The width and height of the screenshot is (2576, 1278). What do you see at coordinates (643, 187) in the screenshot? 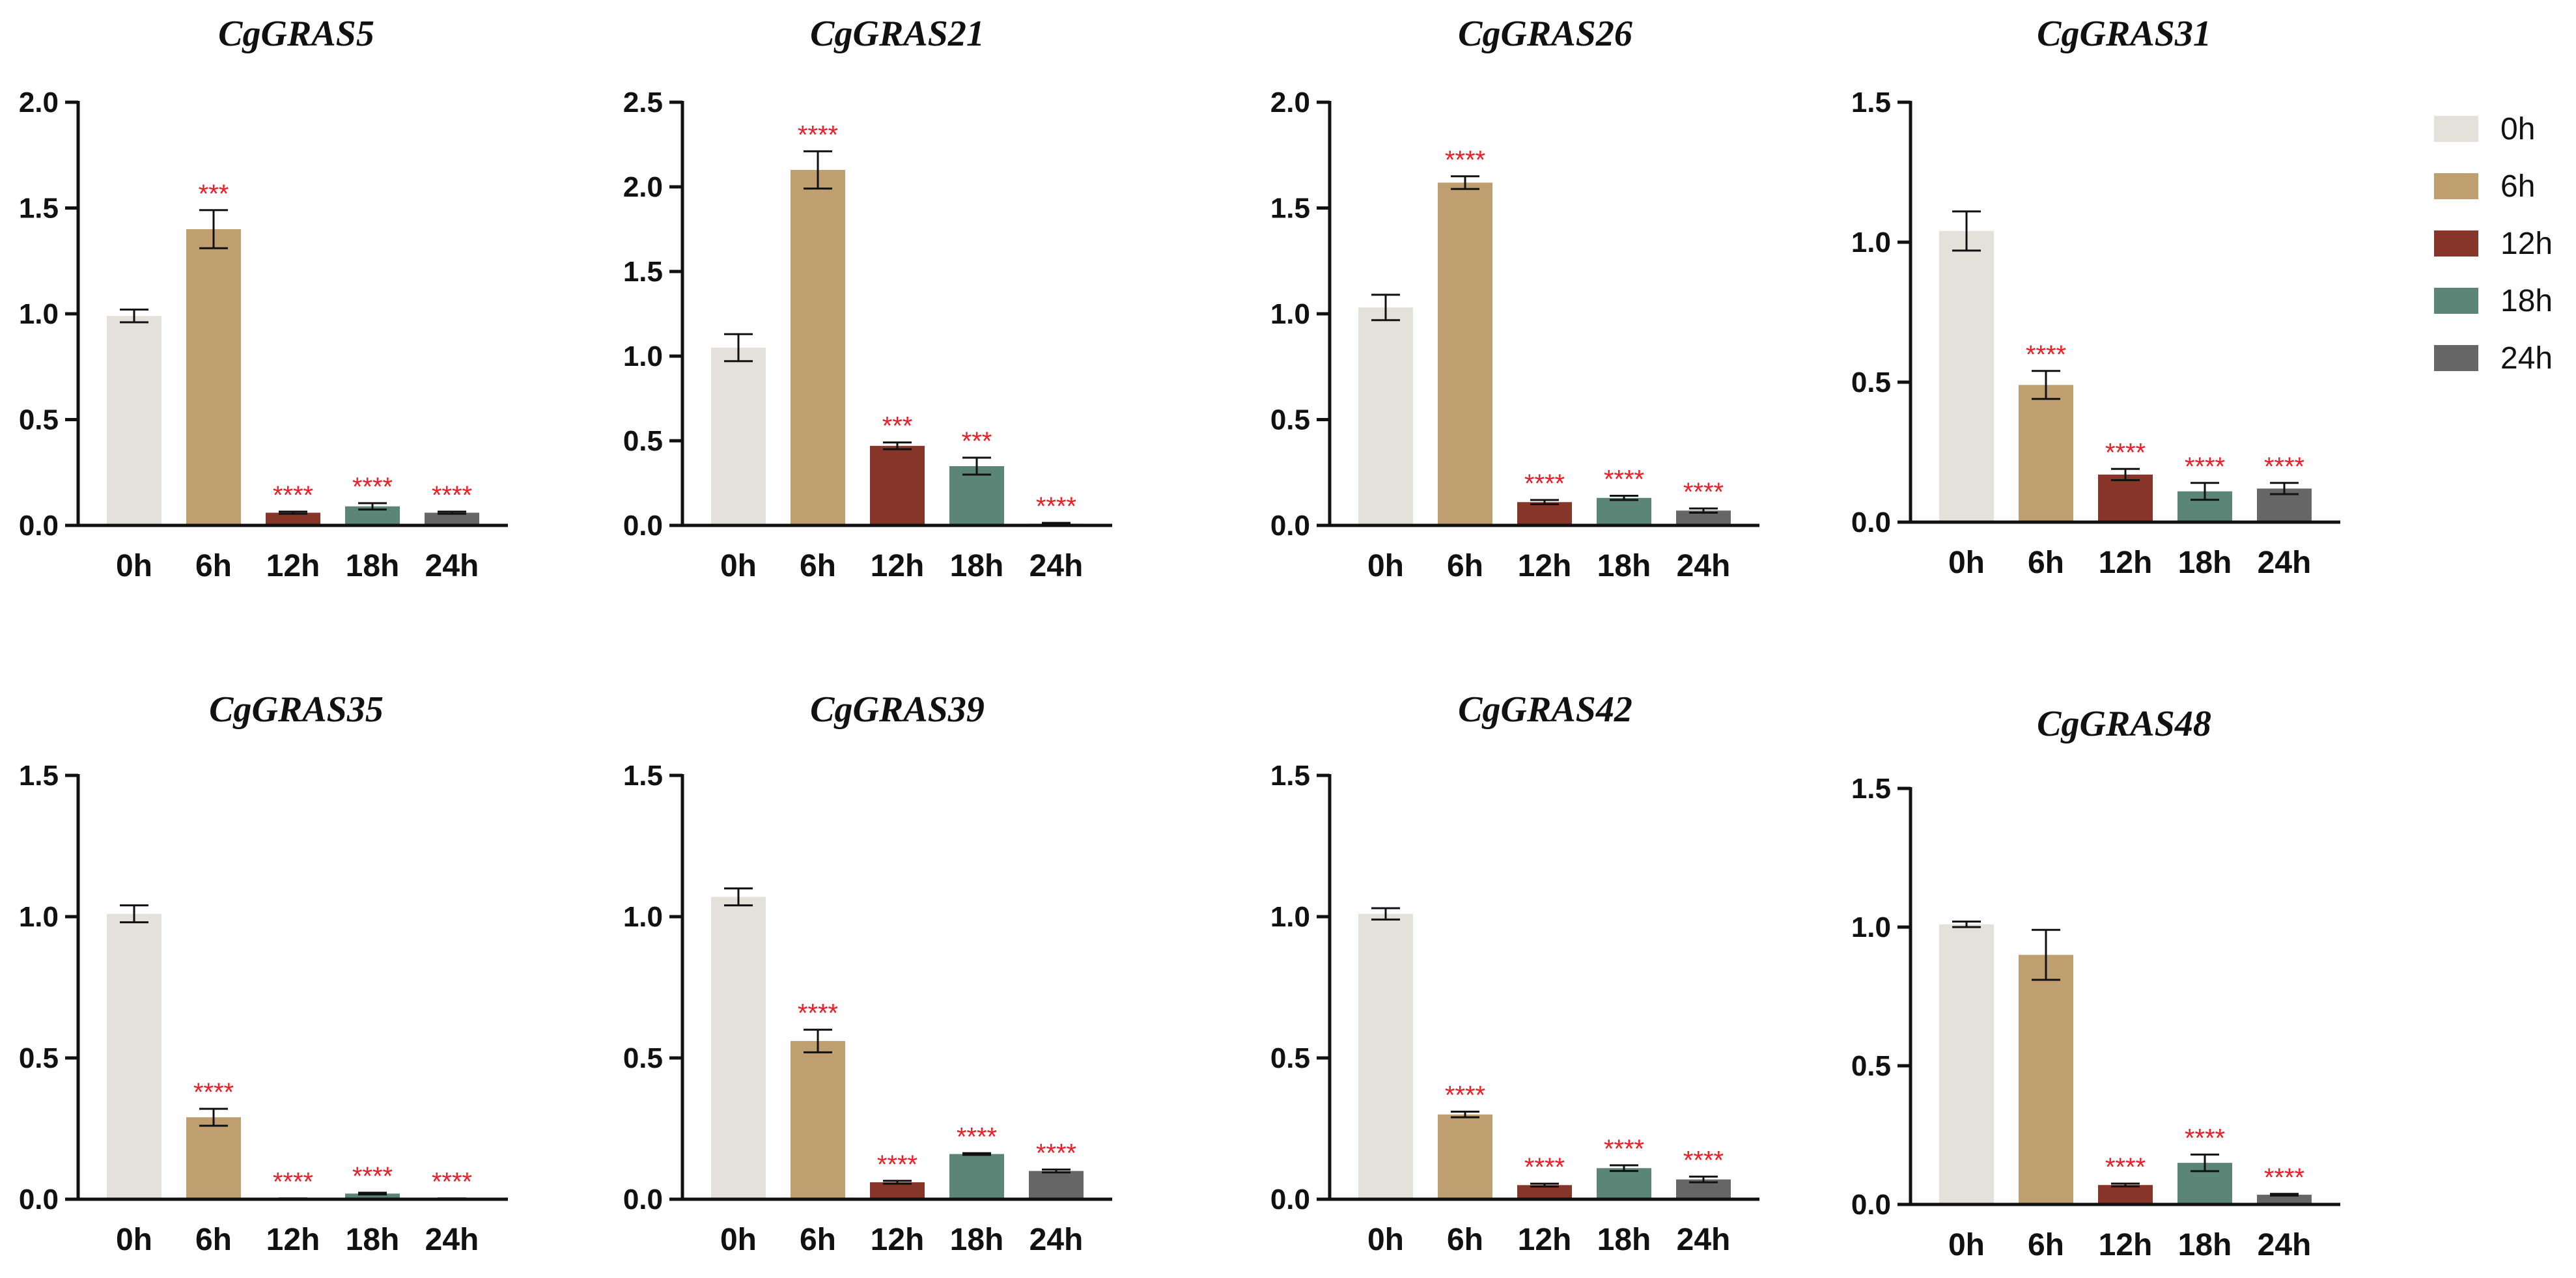
I see `y-tick-label: 2.0` at bounding box center [643, 187].